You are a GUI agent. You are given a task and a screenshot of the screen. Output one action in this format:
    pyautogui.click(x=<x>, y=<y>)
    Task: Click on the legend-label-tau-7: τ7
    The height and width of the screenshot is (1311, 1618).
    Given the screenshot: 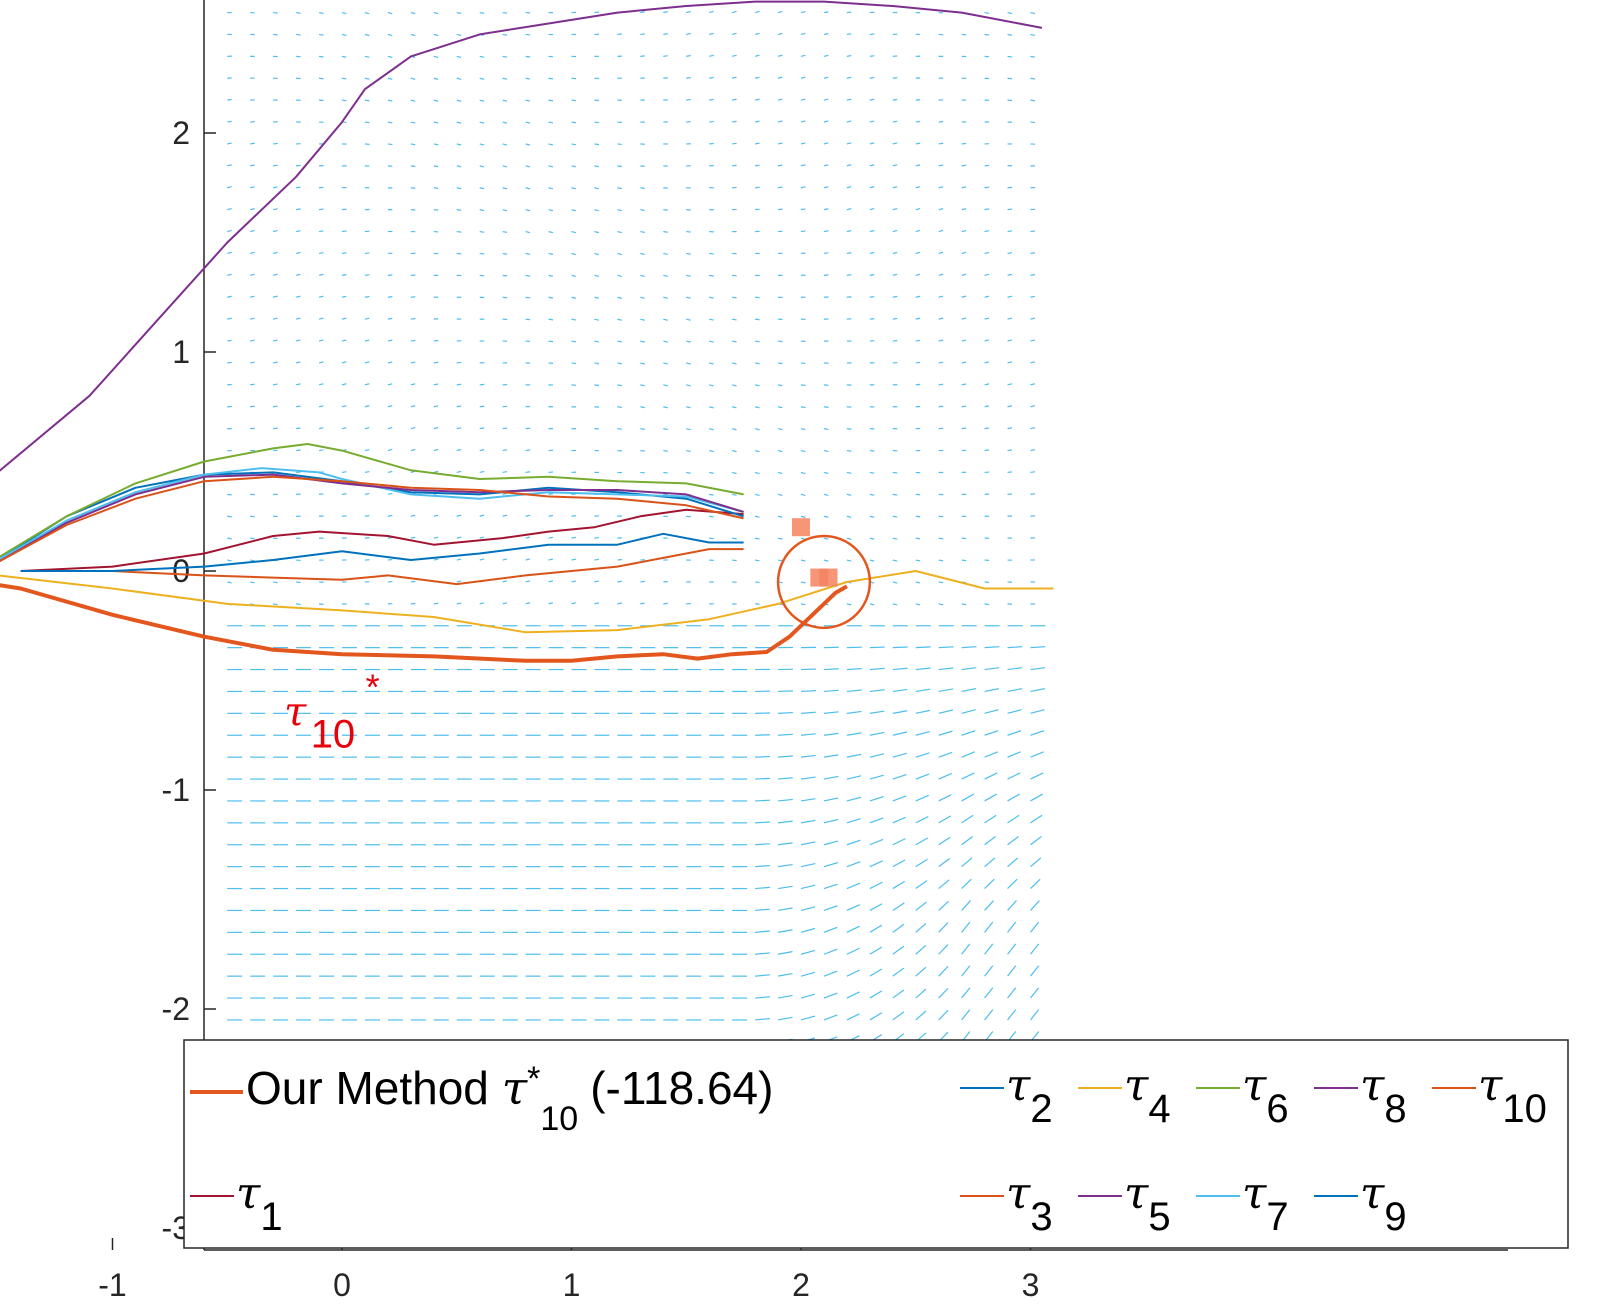 What is the action you would take?
    pyautogui.click(x=1265, y=1203)
    